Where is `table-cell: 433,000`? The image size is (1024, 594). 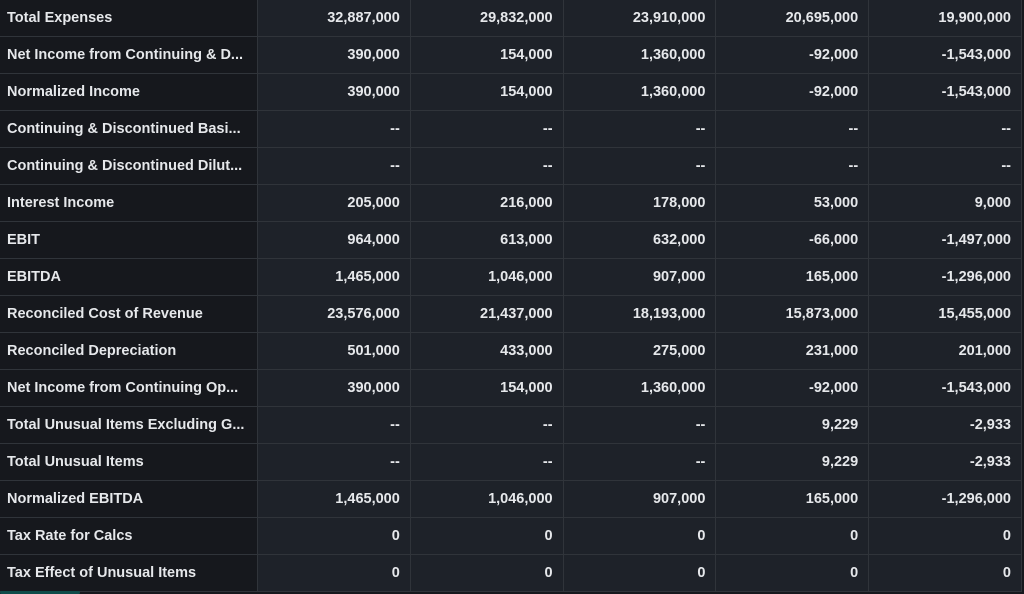
table-cell: 433,000 is located at coordinates (486, 351).